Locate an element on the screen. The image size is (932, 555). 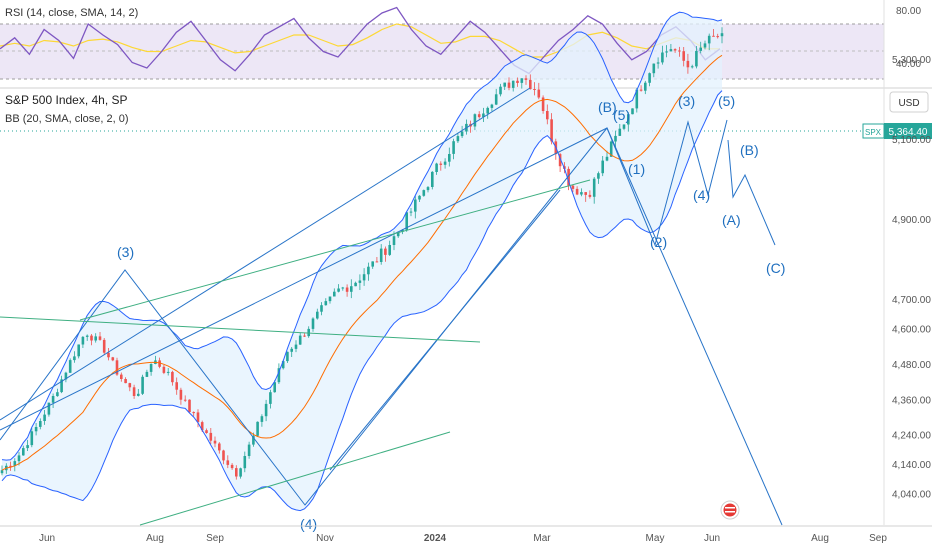
price-tick-label: 4,700.00 is located at coordinates (911, 300).